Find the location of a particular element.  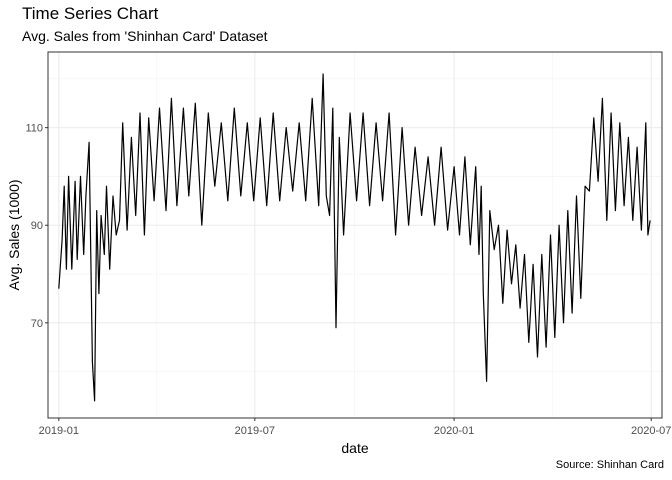

x-axis-title: date is located at coordinates (354, 448).